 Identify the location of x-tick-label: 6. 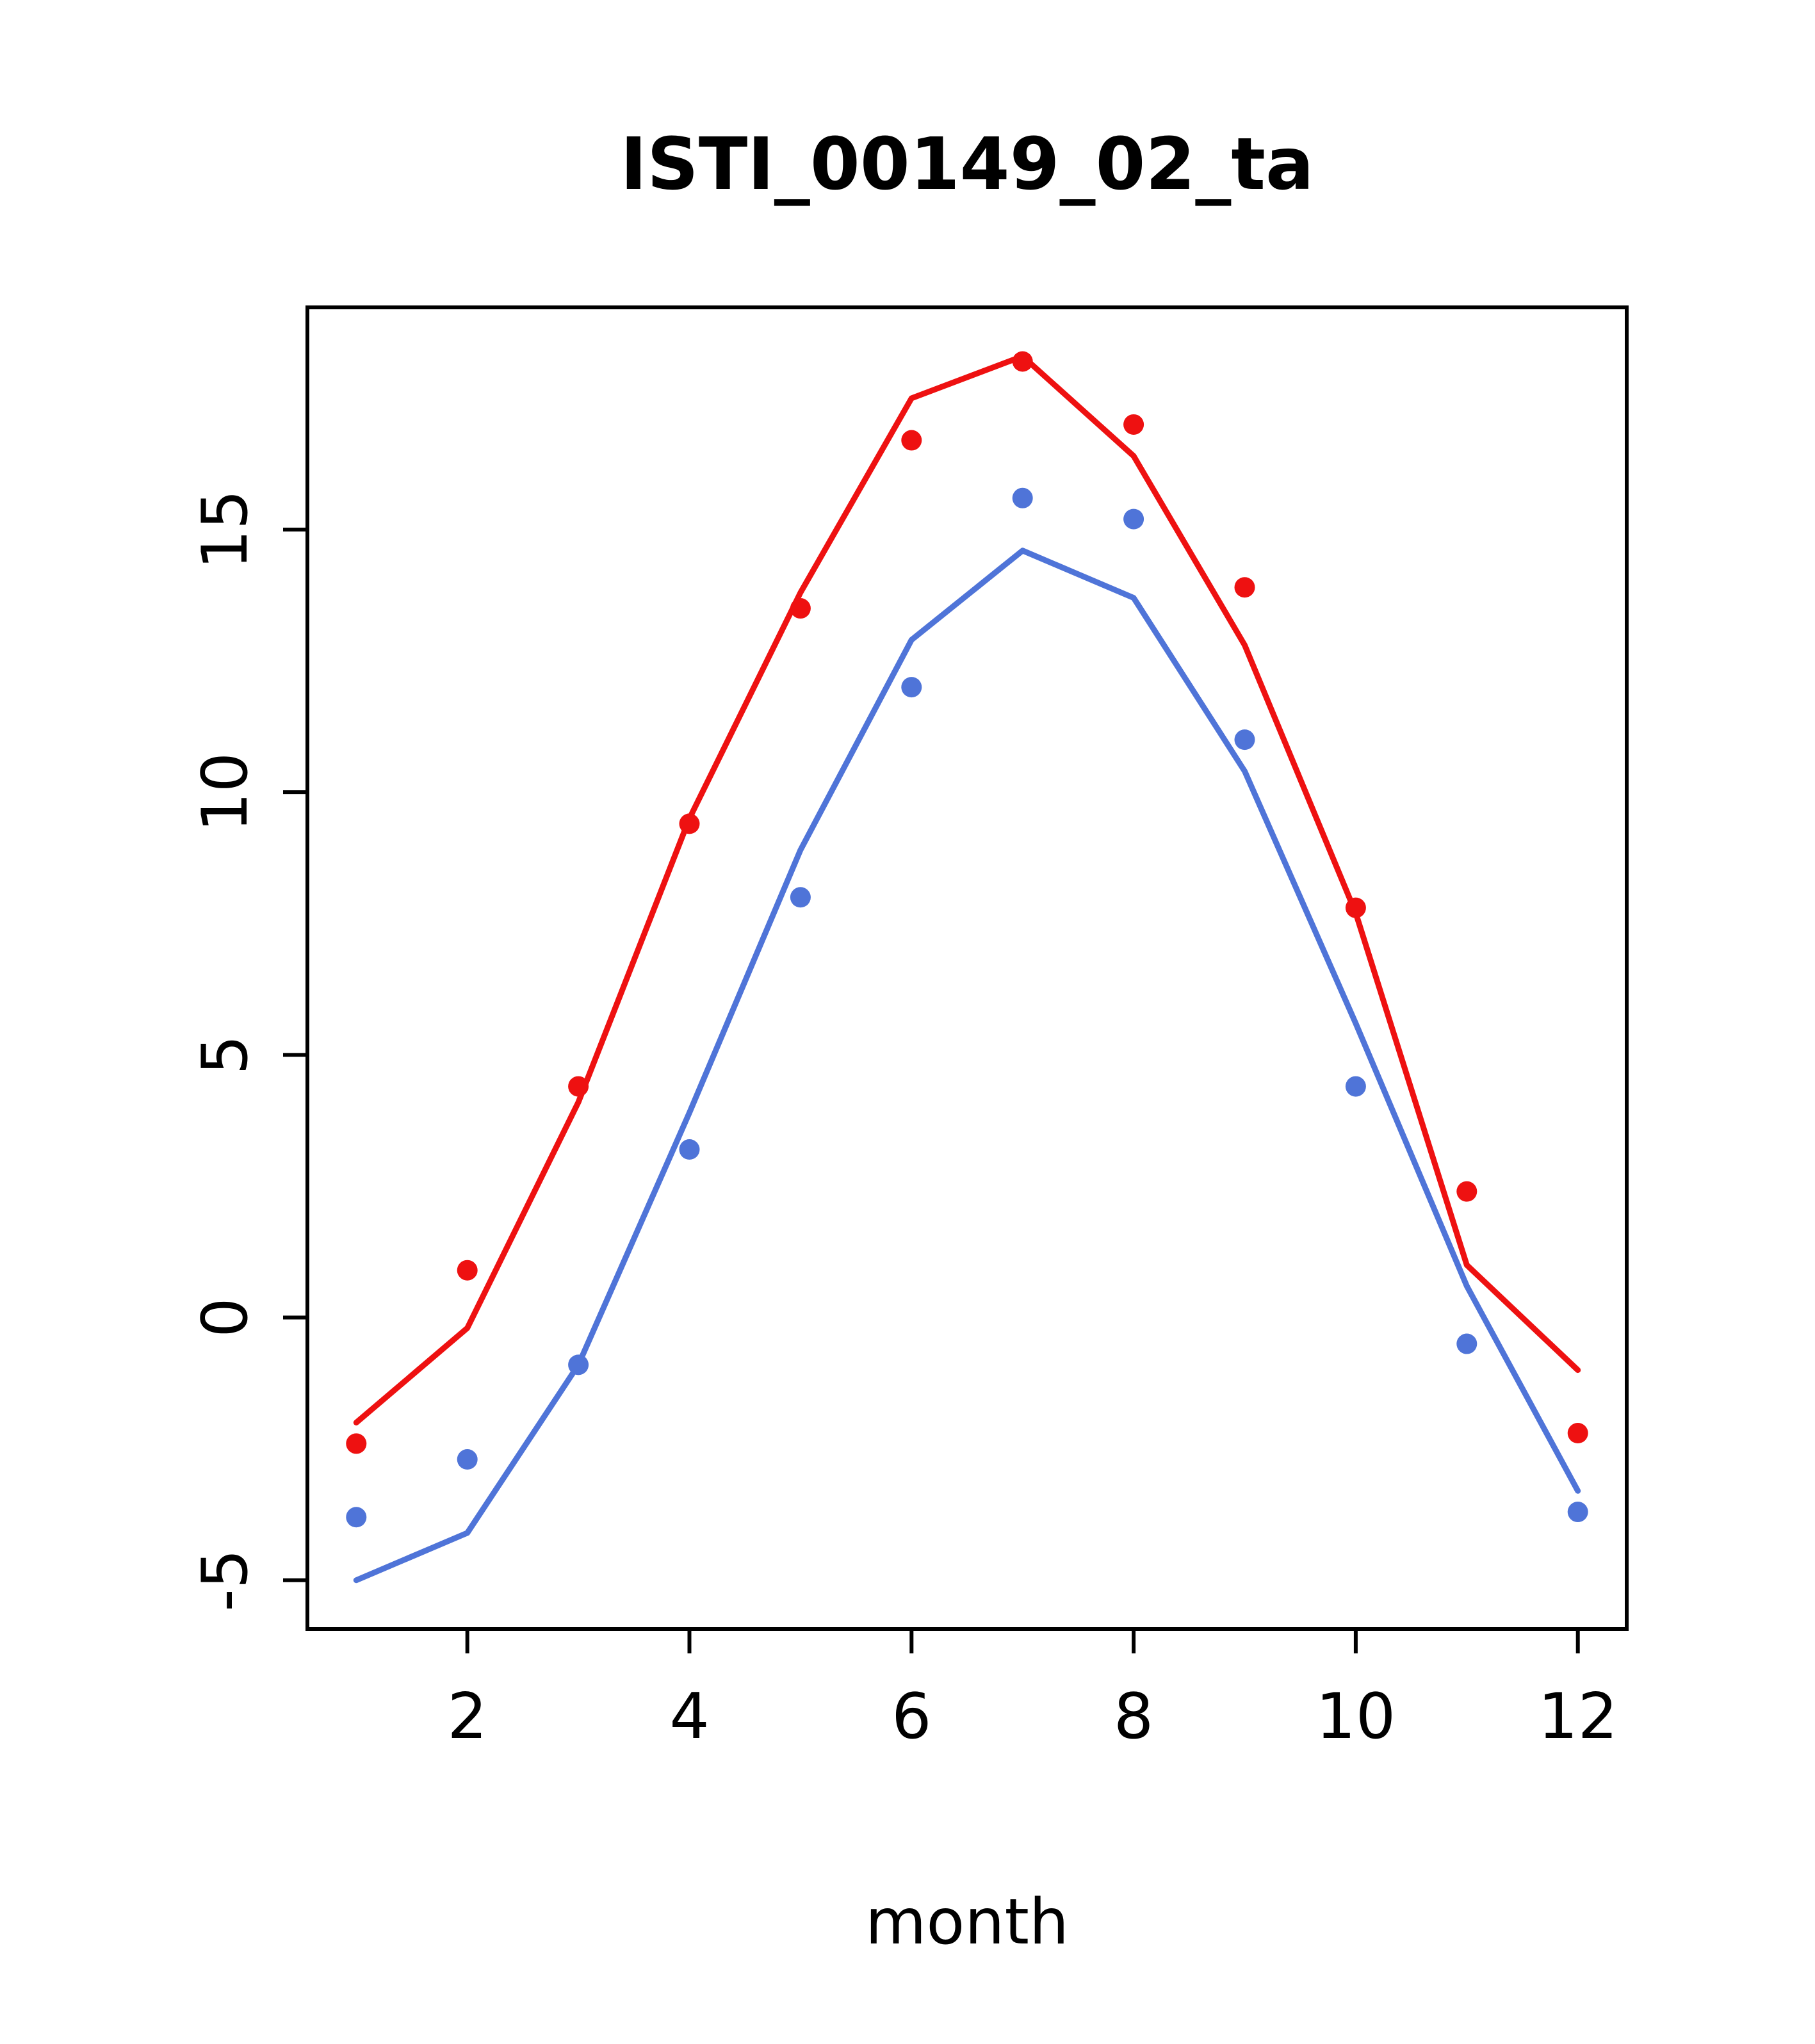
(911, 1716).